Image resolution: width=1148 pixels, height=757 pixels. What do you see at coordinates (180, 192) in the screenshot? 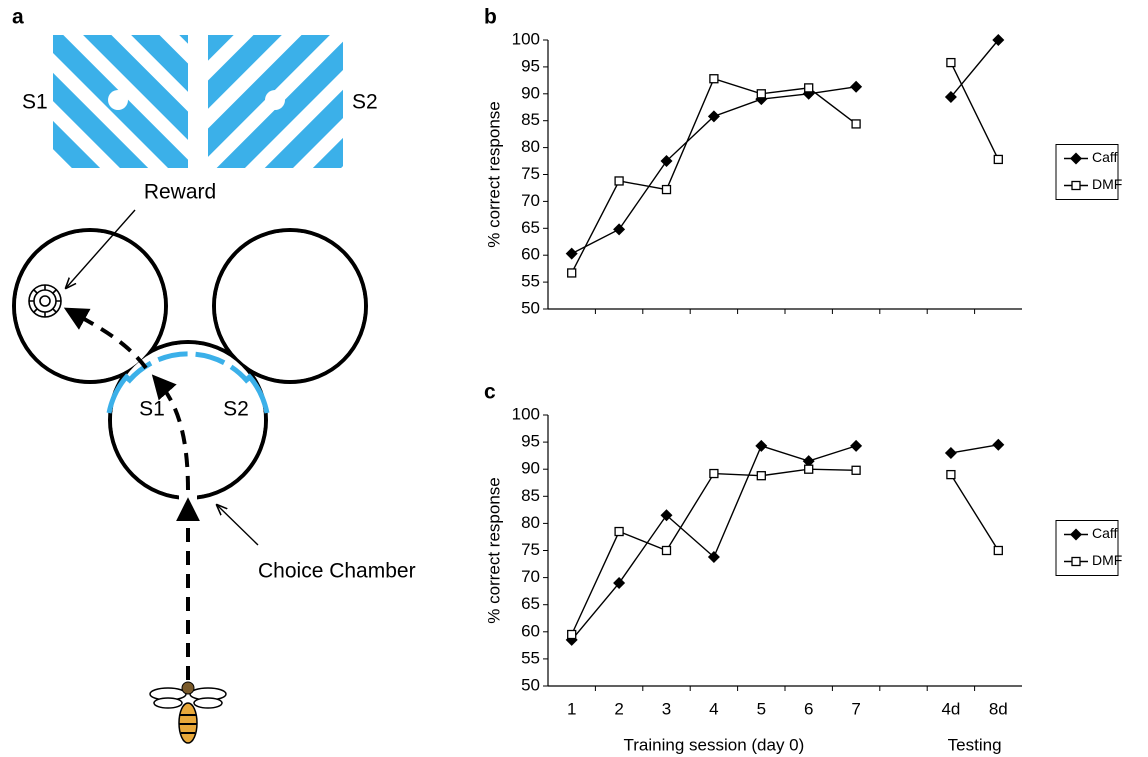
I see `reward-label: Reward` at bounding box center [180, 192].